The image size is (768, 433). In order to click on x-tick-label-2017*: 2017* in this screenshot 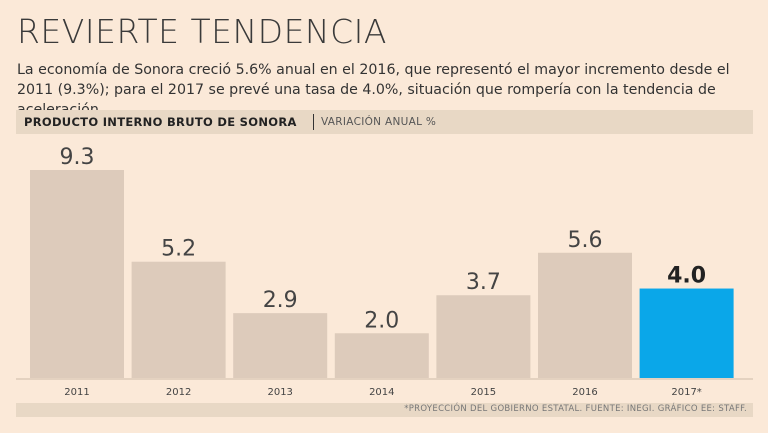, I will do `click(686, 392)`.